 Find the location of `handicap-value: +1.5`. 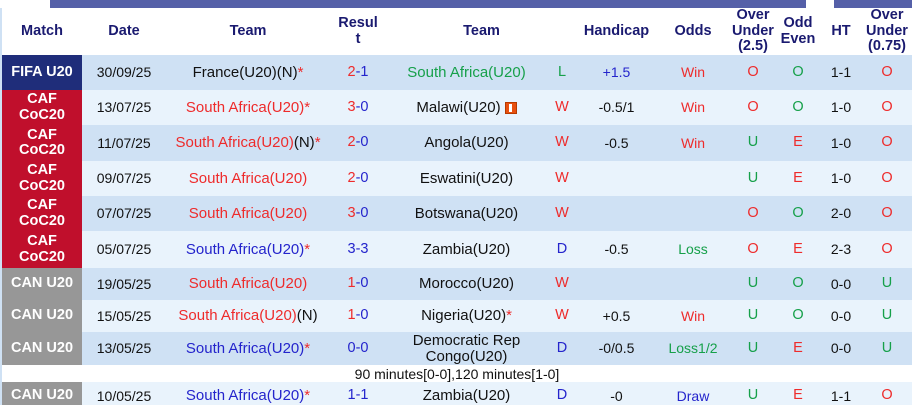

handicap-value: +1.5 is located at coordinates (616, 72).